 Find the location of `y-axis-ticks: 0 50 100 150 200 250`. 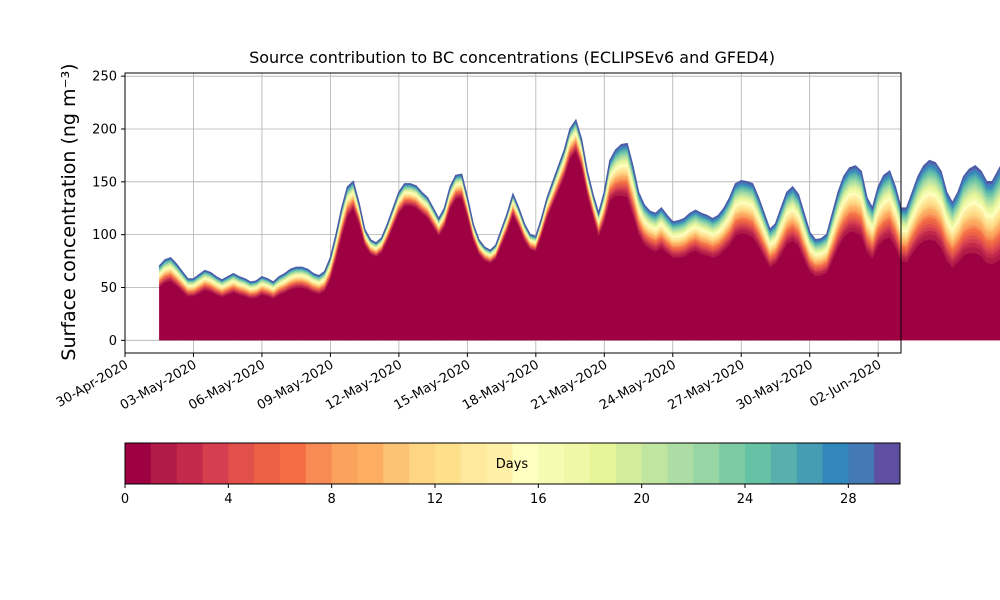

y-axis-ticks: 0 50 100 150 200 250 is located at coordinates (108, 209).